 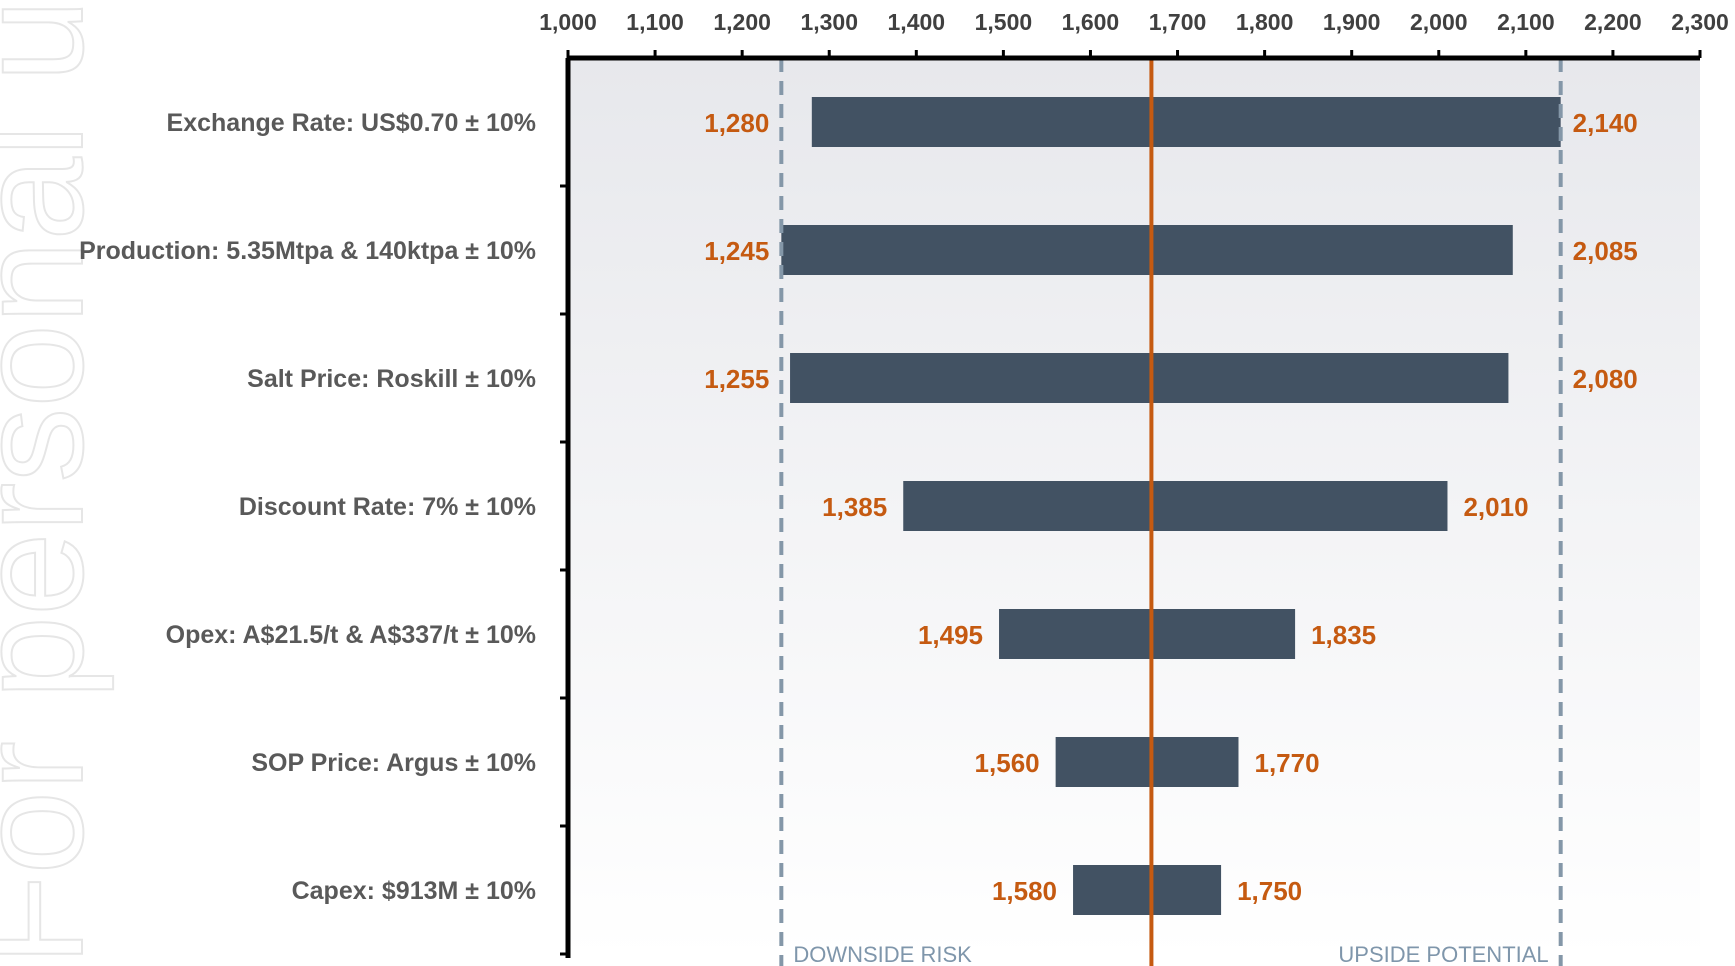 I want to click on x-tick-label: 2,100, so click(x=1526, y=22).